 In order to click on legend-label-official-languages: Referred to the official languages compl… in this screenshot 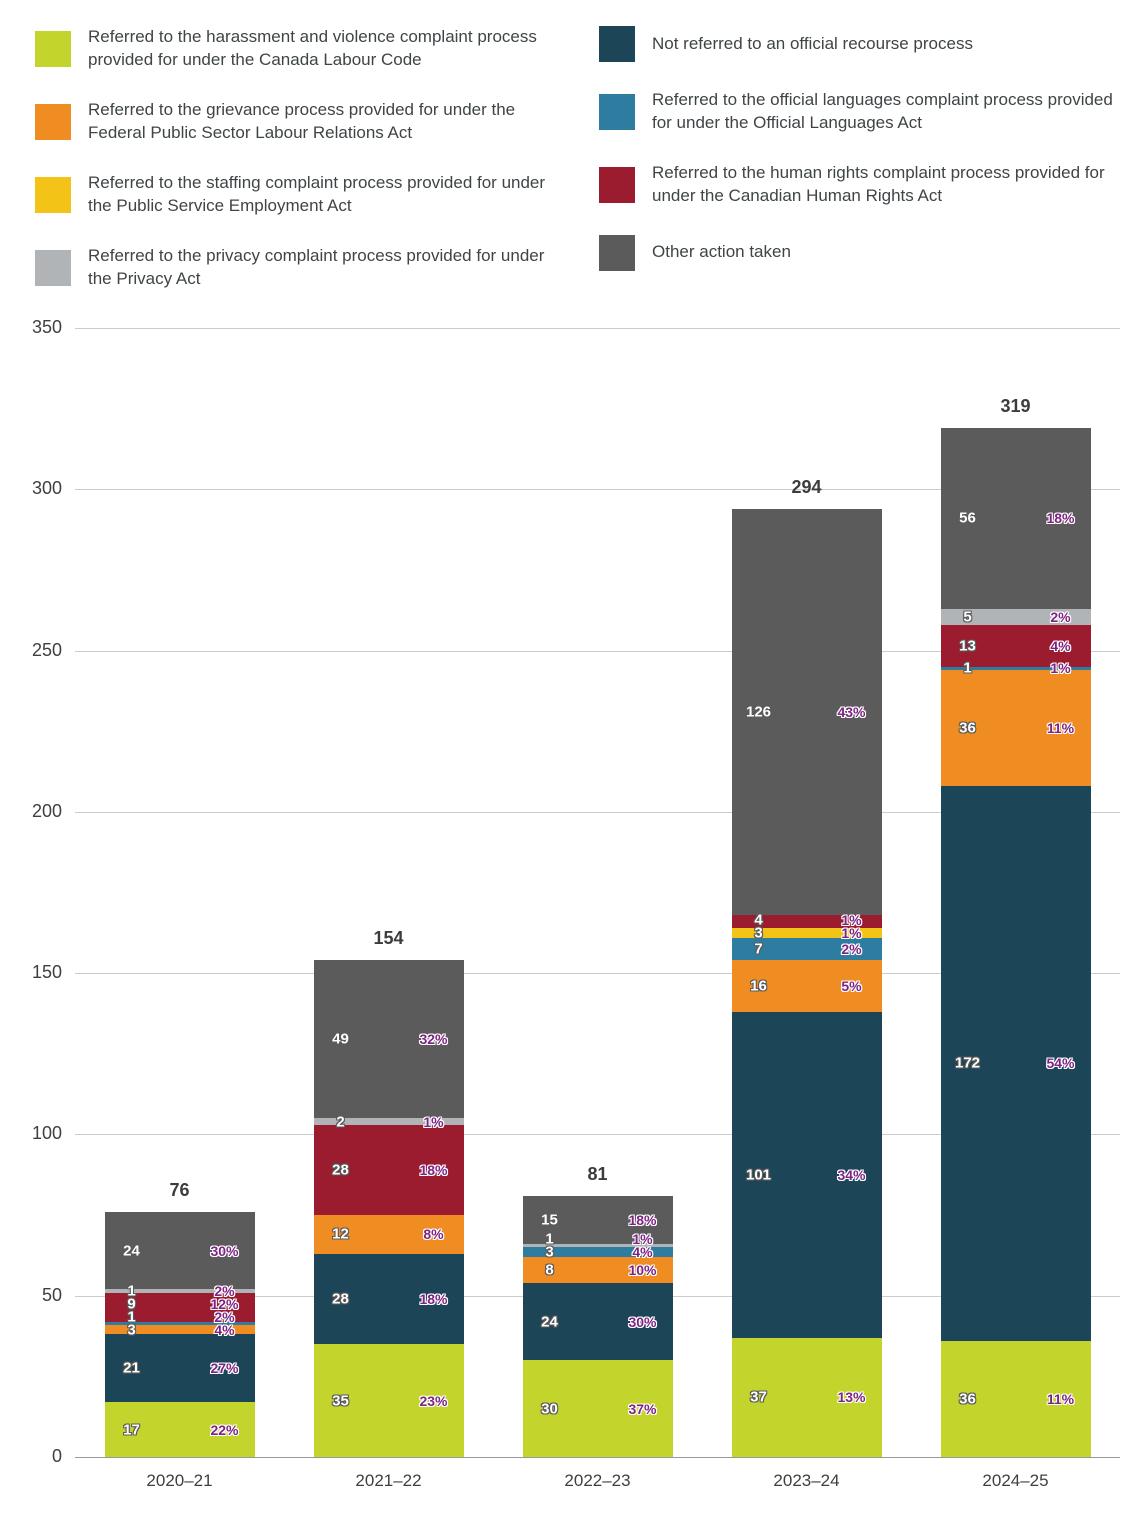, I will do `click(882, 111)`.